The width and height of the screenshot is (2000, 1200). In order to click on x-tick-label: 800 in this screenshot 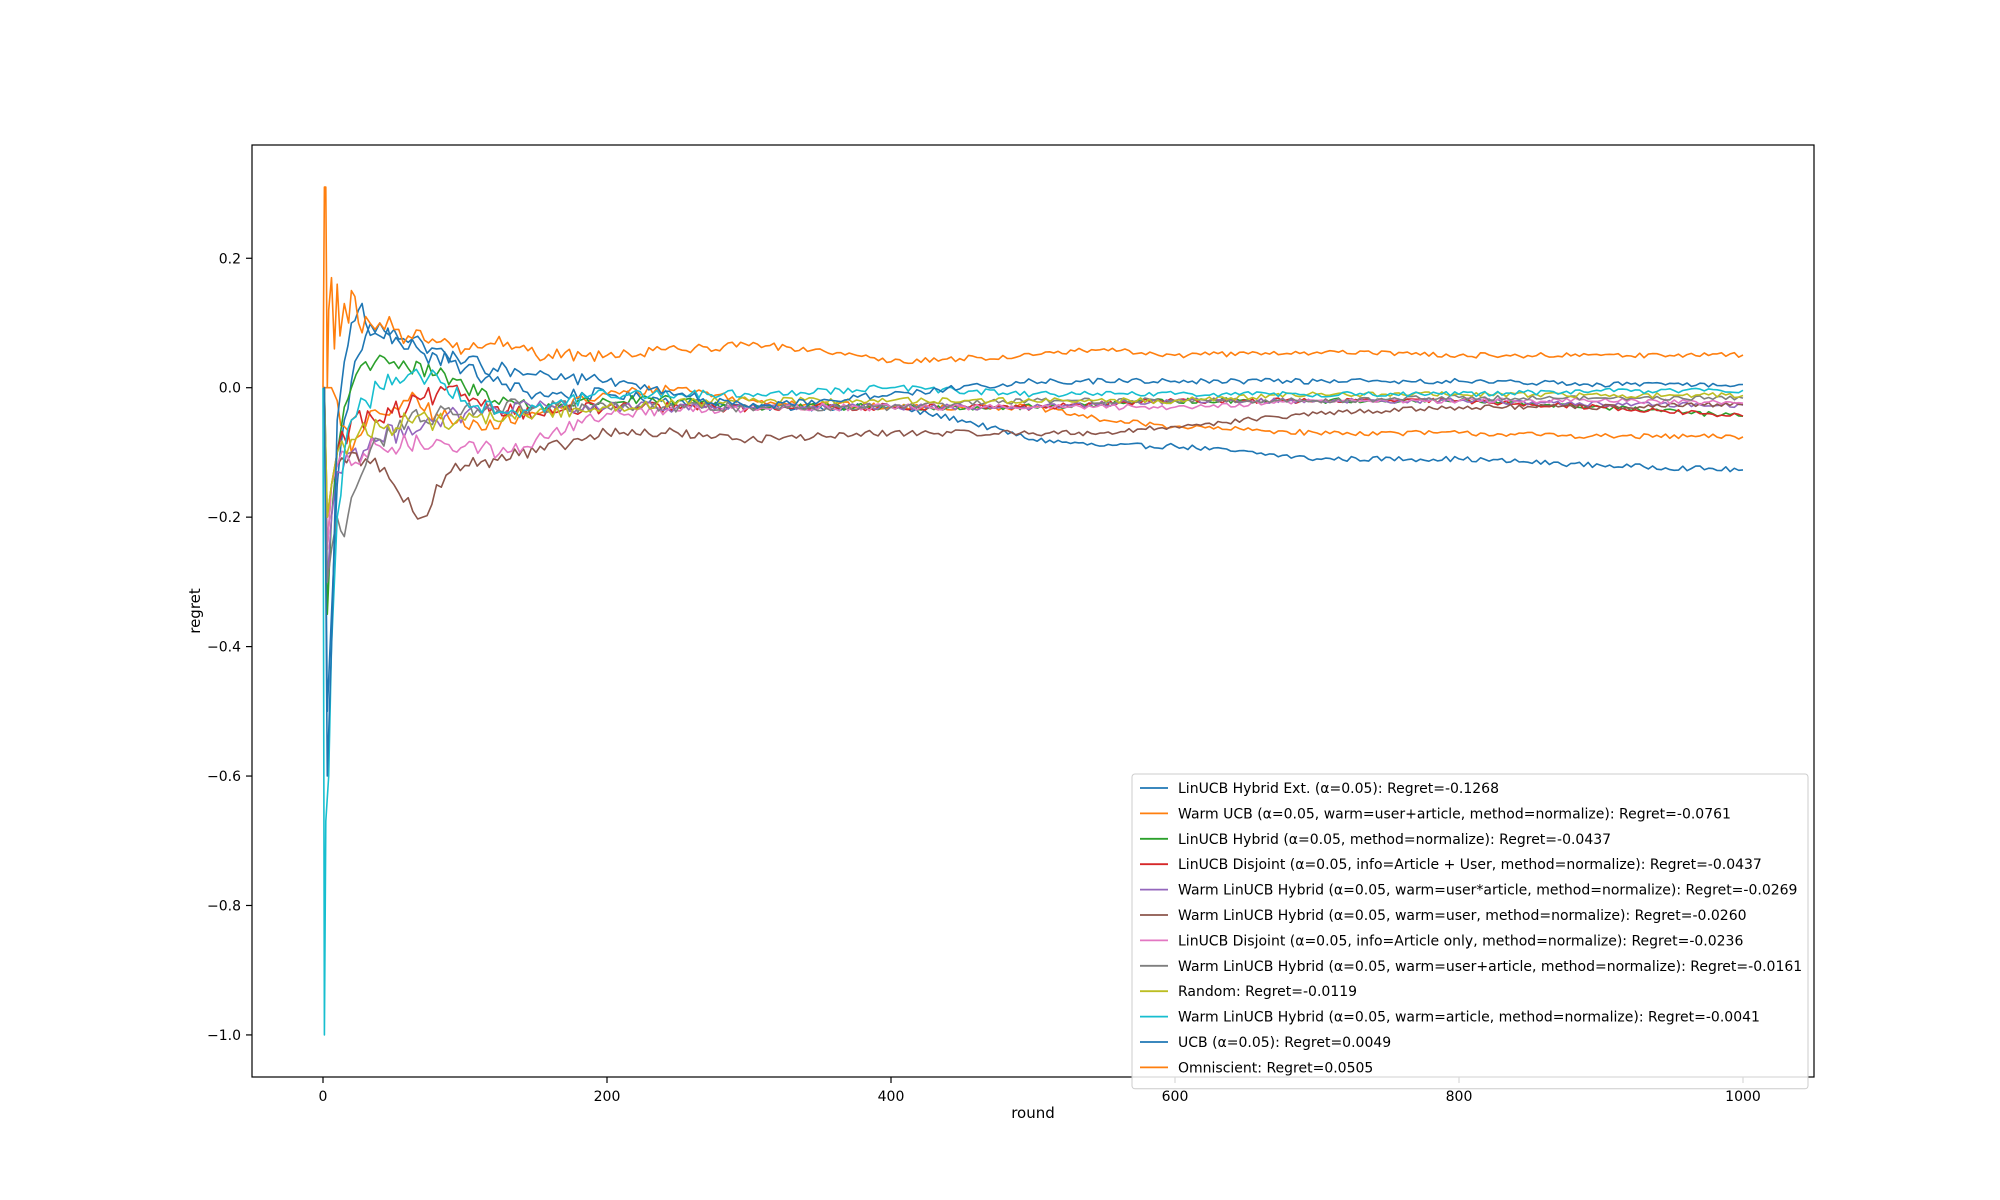, I will do `click(1459, 1097)`.